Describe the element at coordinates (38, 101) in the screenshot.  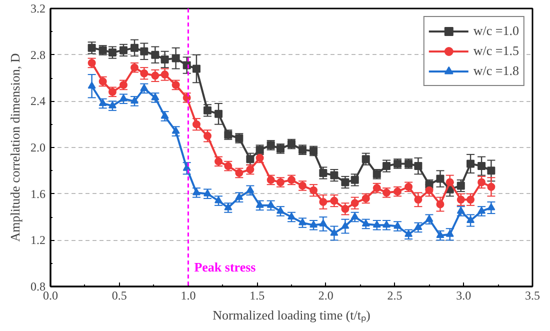
I see `y-tick-label: 2.4` at that location.